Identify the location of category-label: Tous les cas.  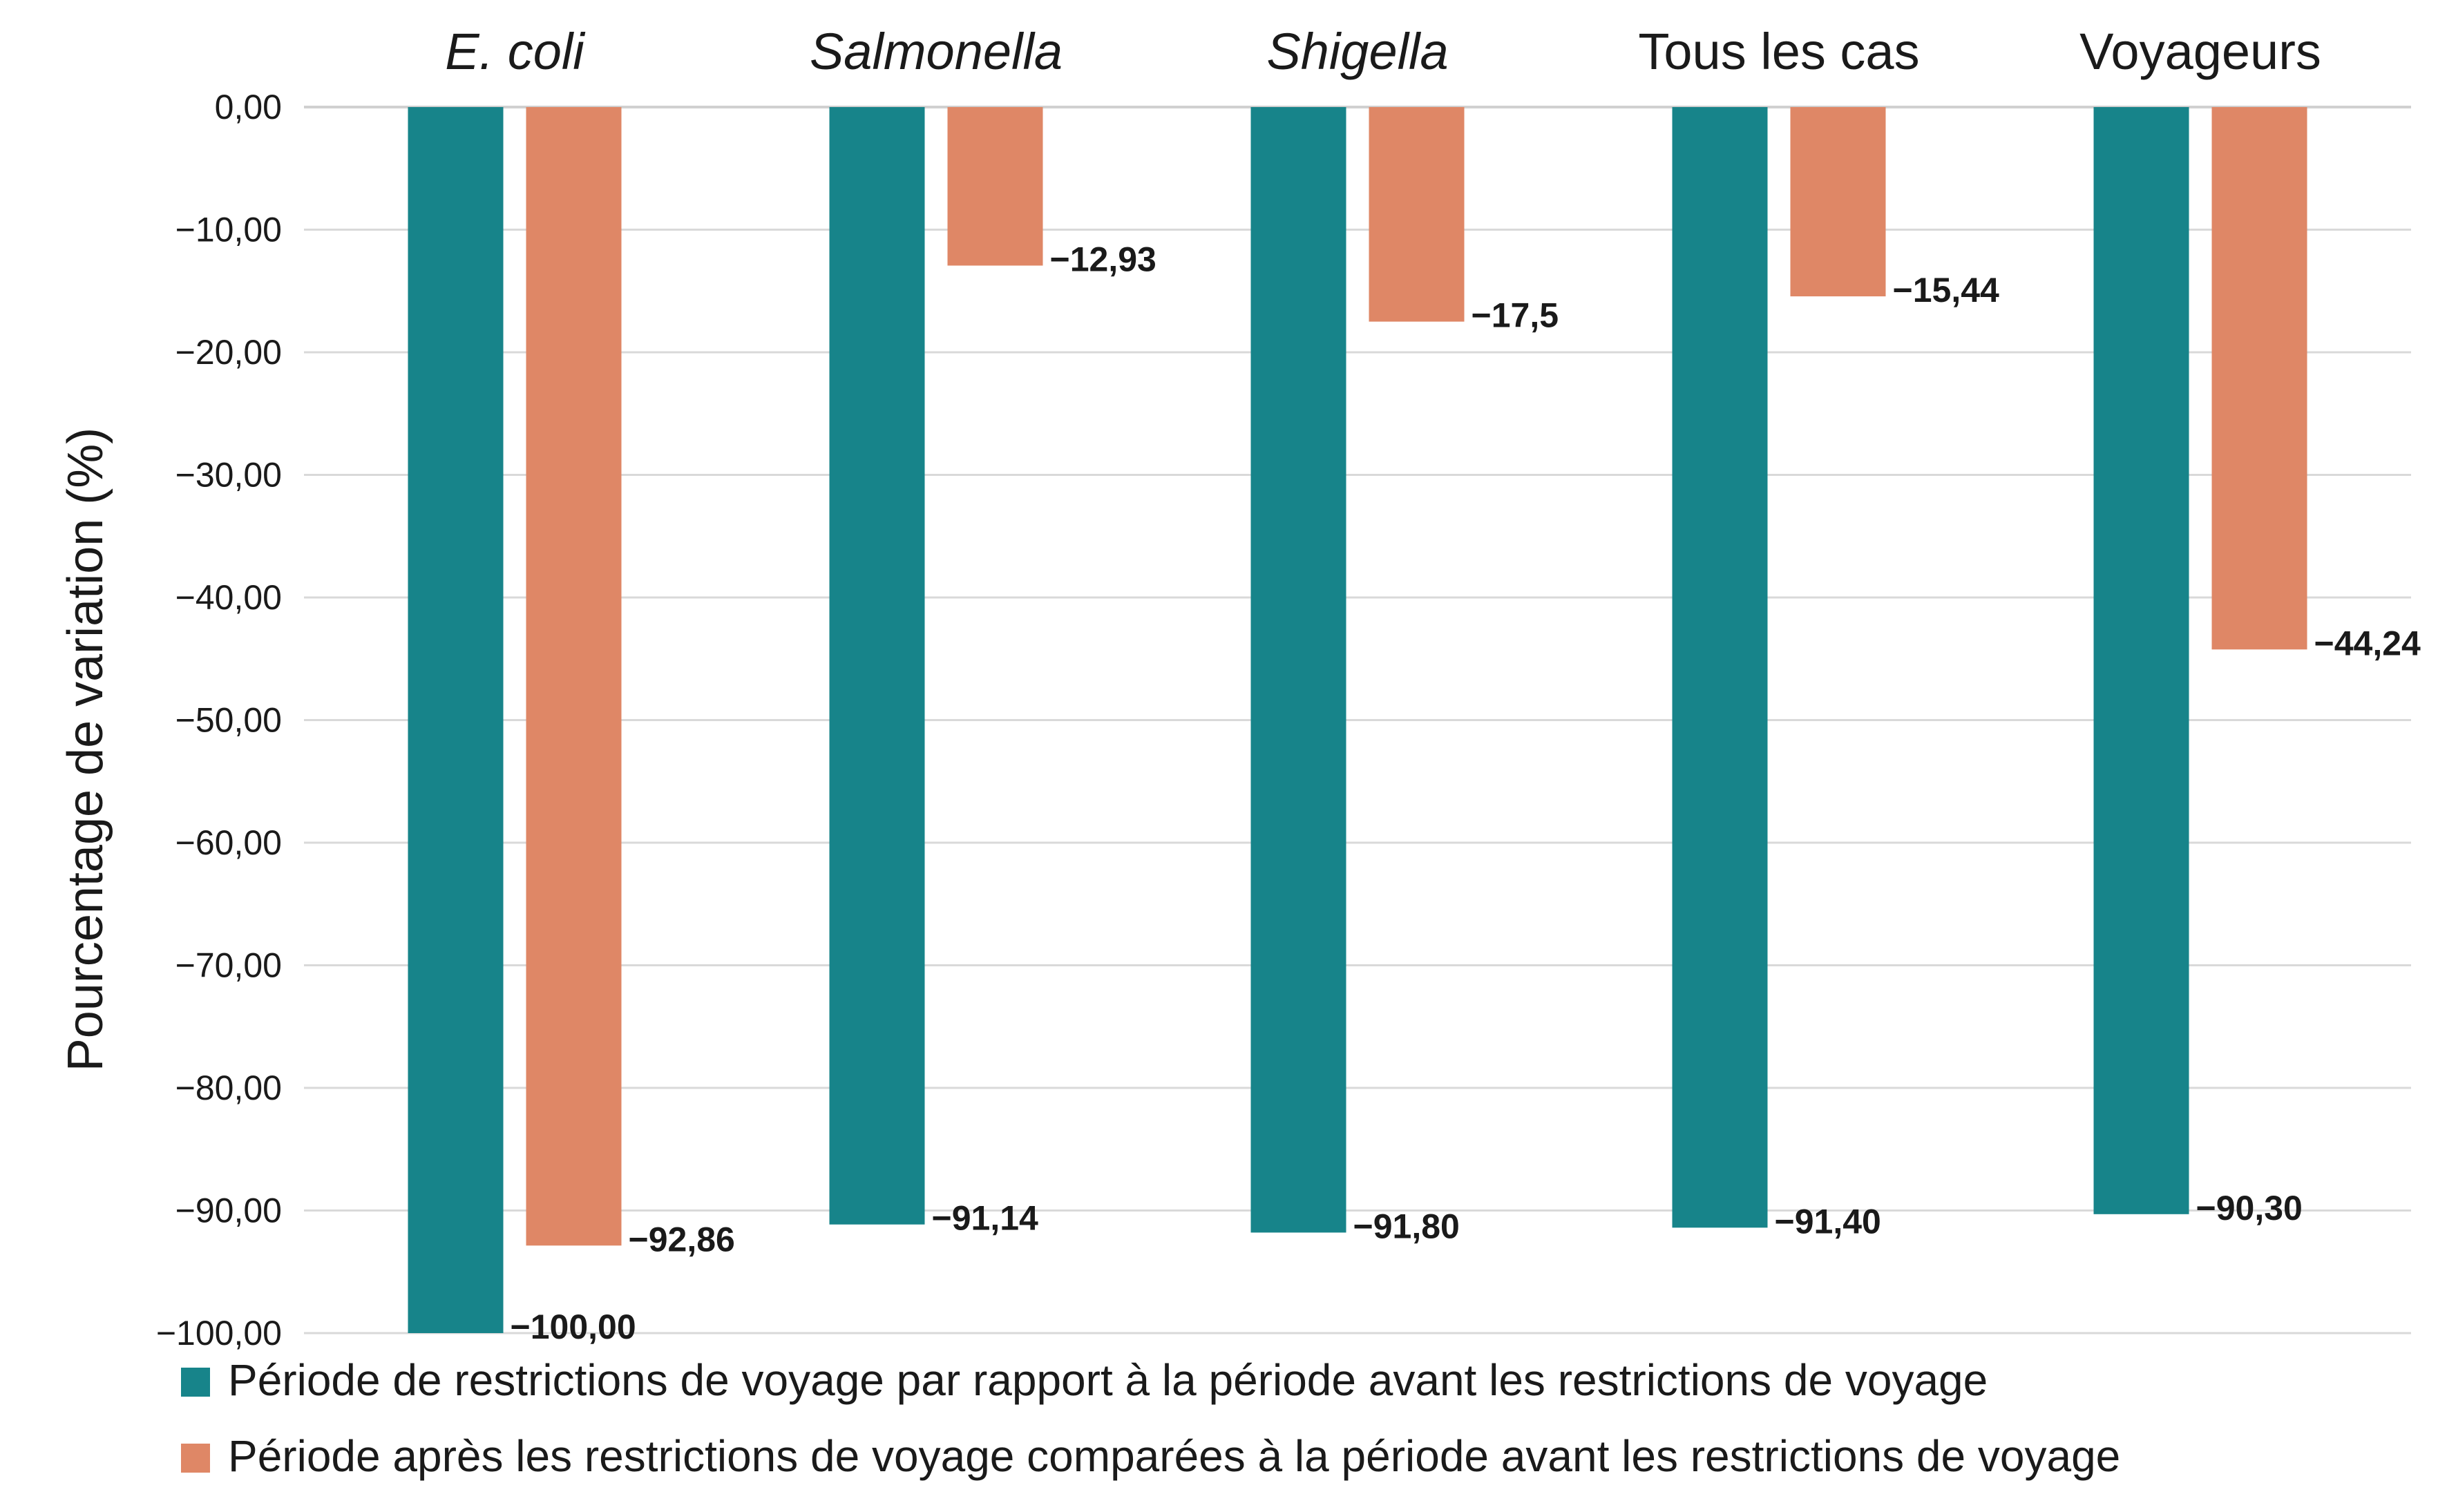
(1778, 51).